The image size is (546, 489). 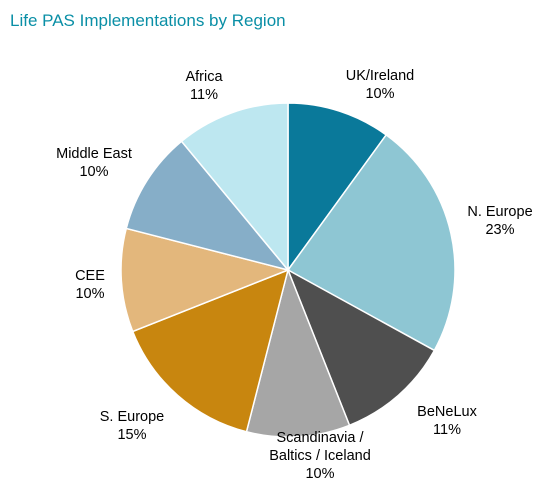 I want to click on pie-slice-scandinavia-baltics-iceland, so click(x=298, y=352).